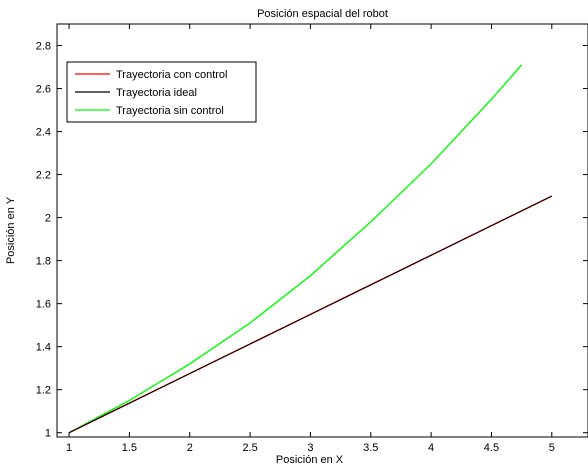 The width and height of the screenshot is (588, 472). Describe the element at coordinates (190, 448) in the screenshot. I see `x-tick-label: 2` at that location.